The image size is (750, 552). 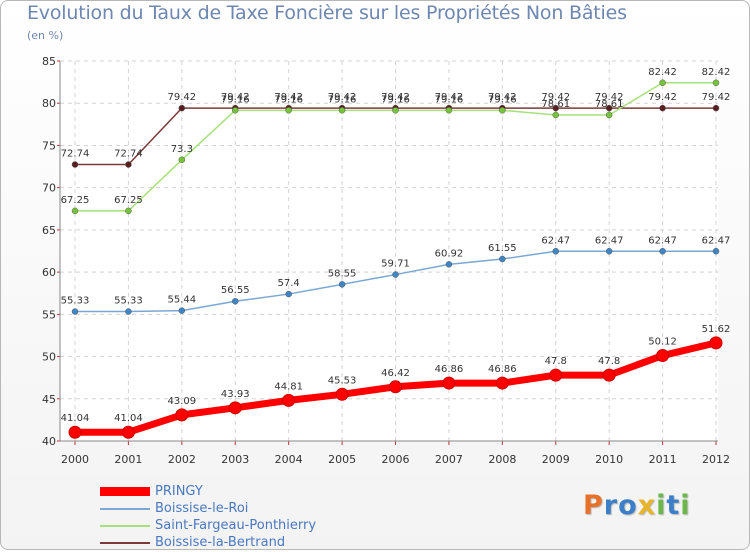 I want to click on legend-swatch-pringy, so click(x=125, y=491).